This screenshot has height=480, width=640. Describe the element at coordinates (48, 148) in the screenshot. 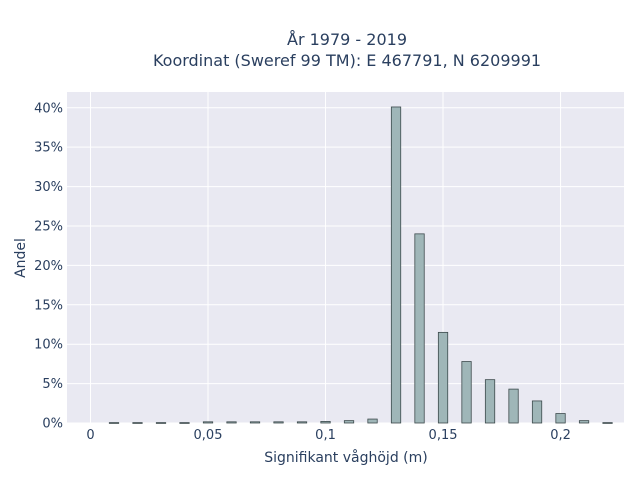

I see `y-tick-label: 35%` at that location.